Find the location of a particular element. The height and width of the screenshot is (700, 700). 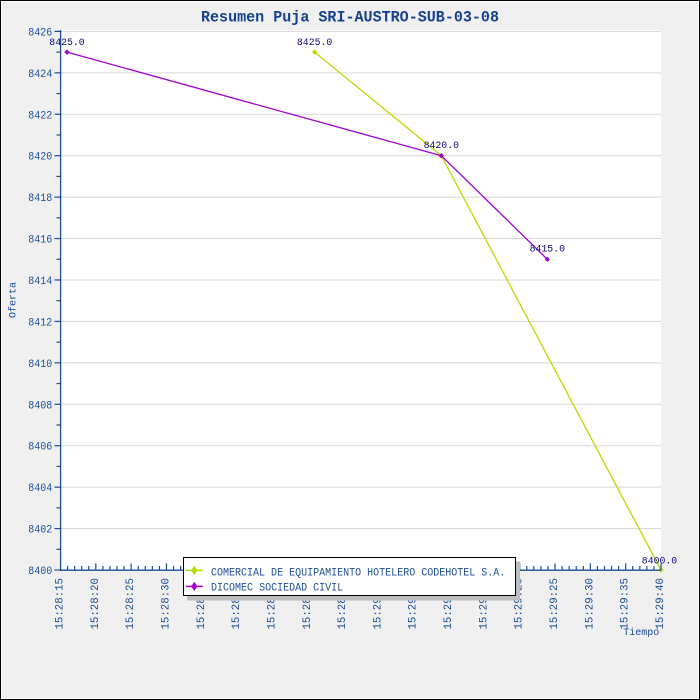

svg-text: 15:29:40 is located at coordinates (661, 604).